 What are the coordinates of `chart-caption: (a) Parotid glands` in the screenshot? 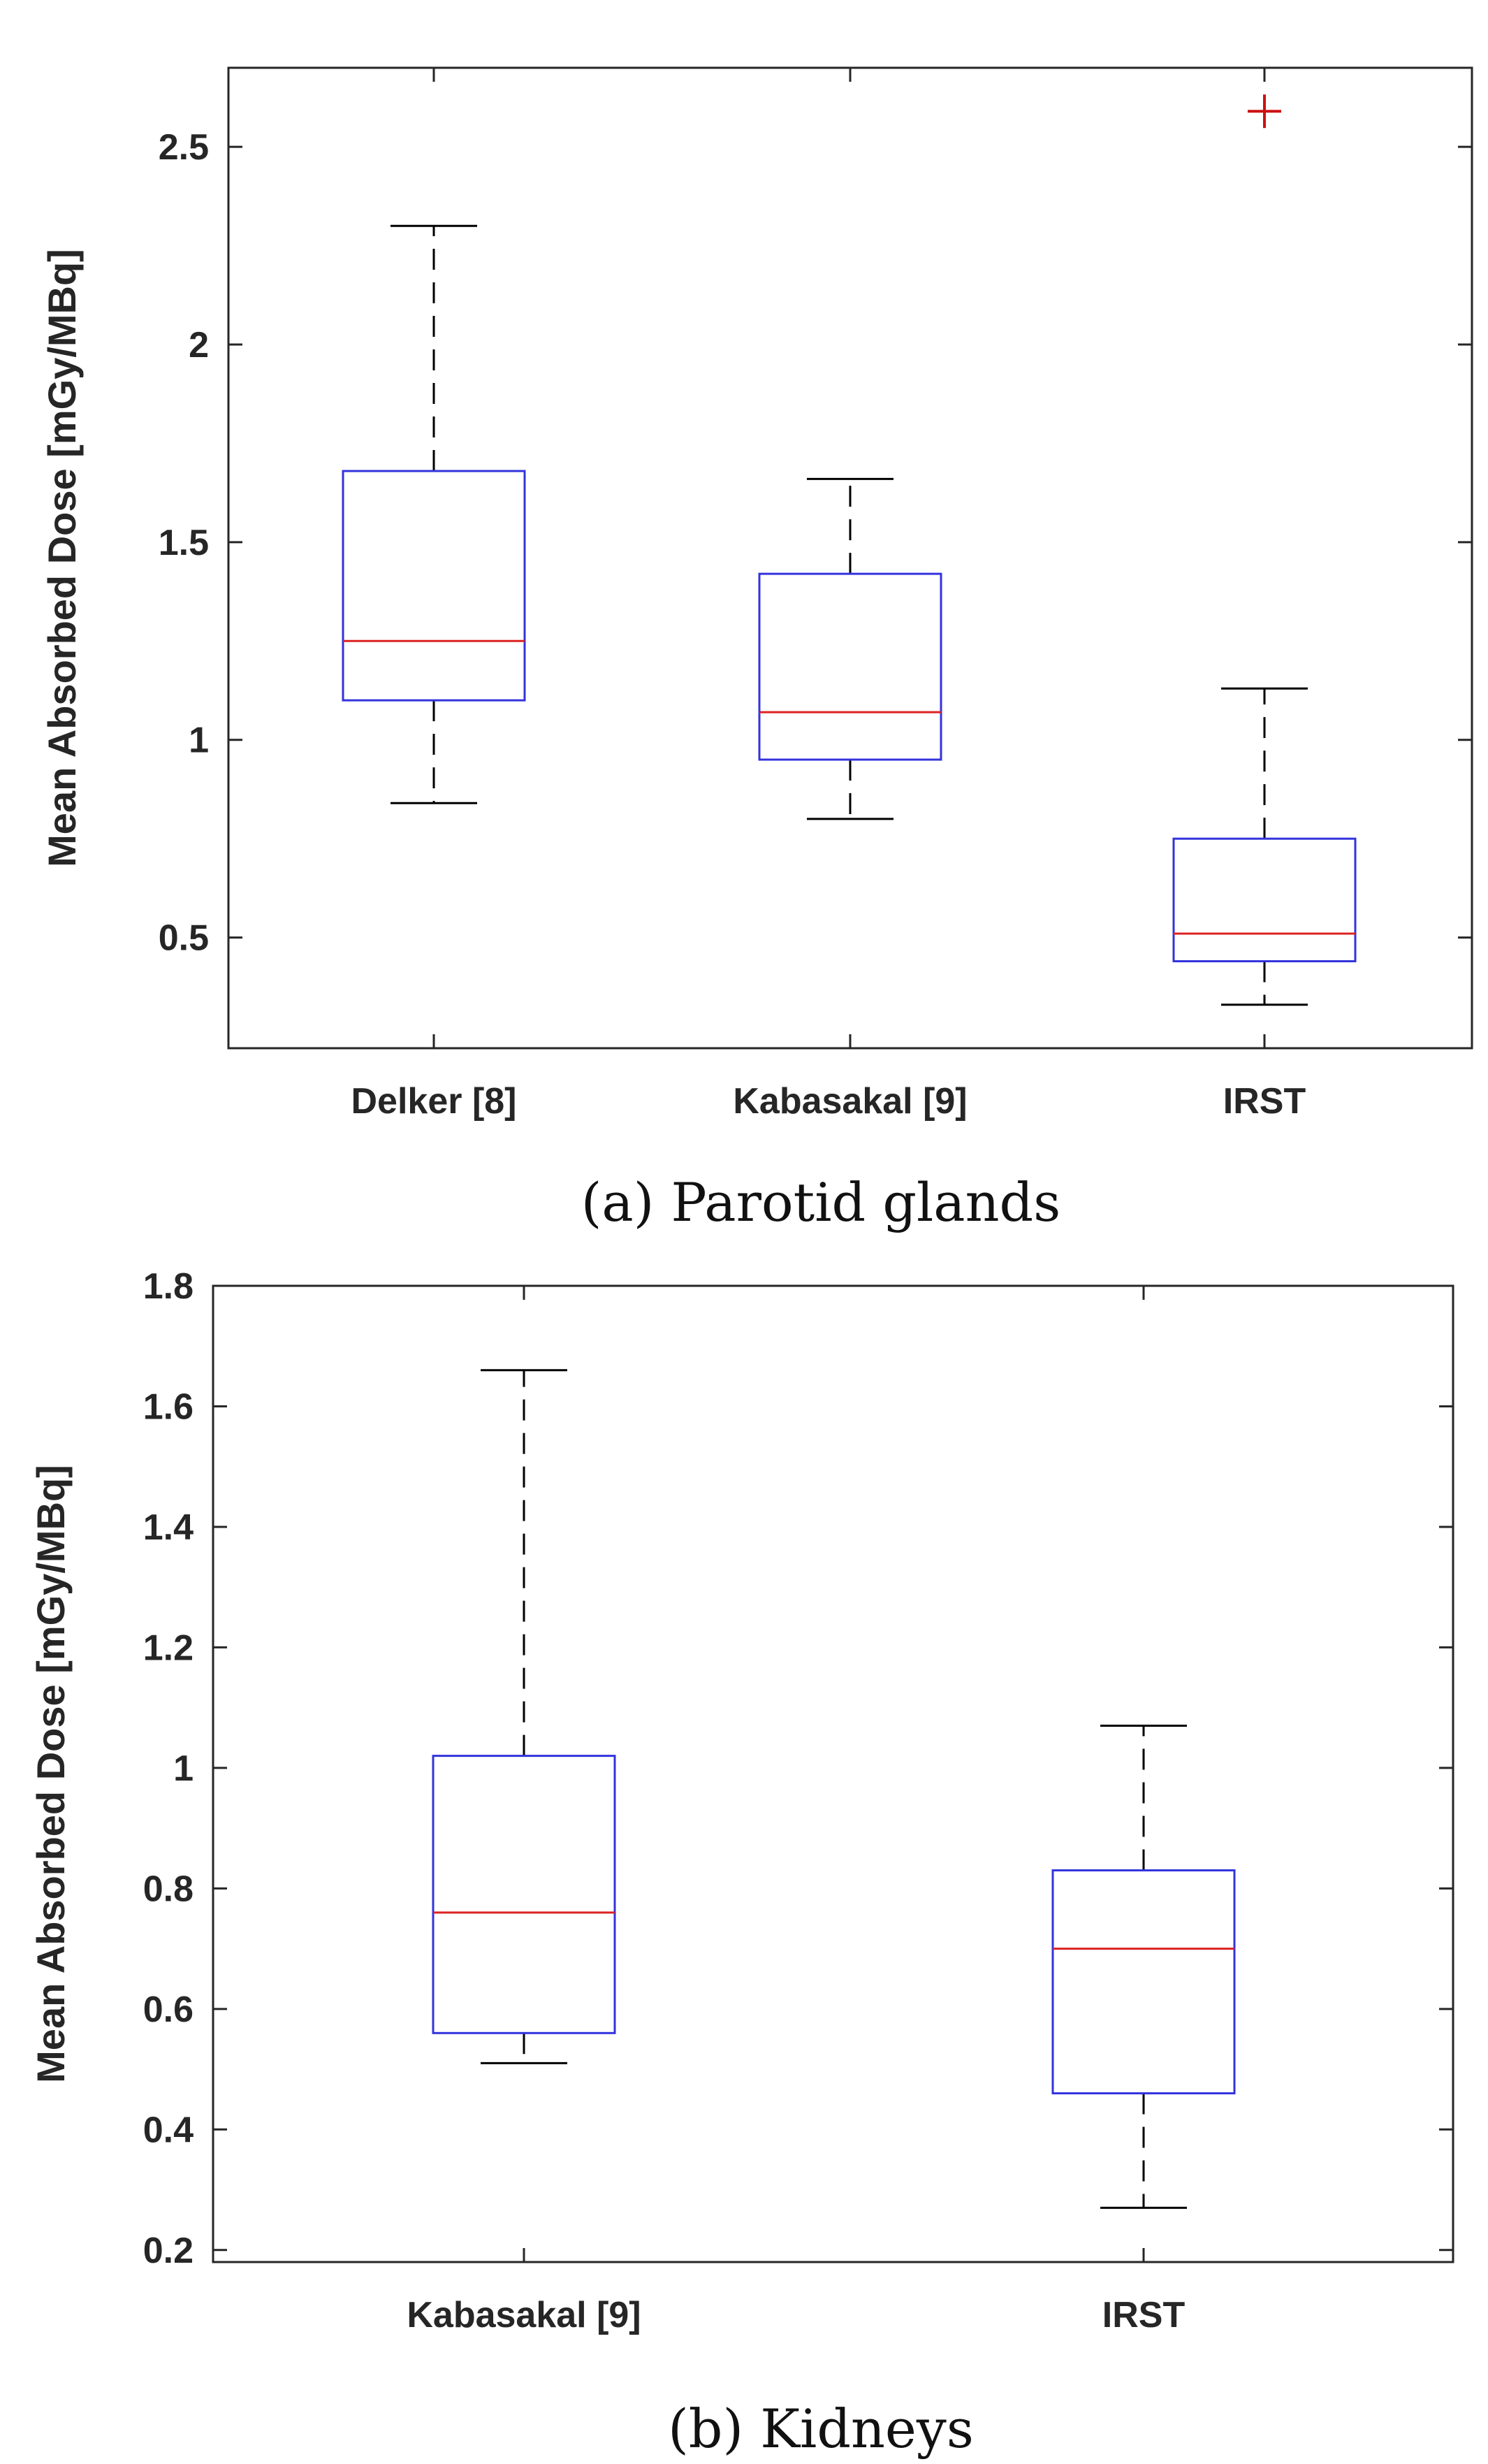 It's located at (820, 1202).